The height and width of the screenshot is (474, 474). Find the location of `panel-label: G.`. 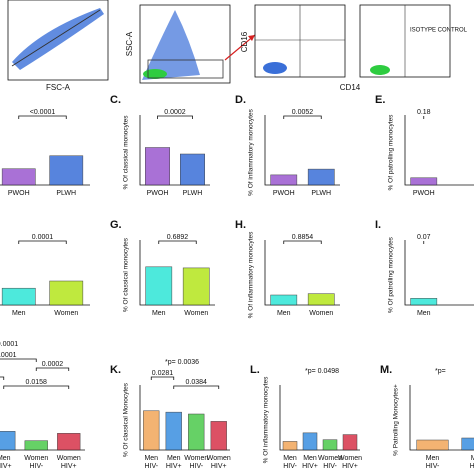

panel-label: G. is located at coordinates (116, 225).